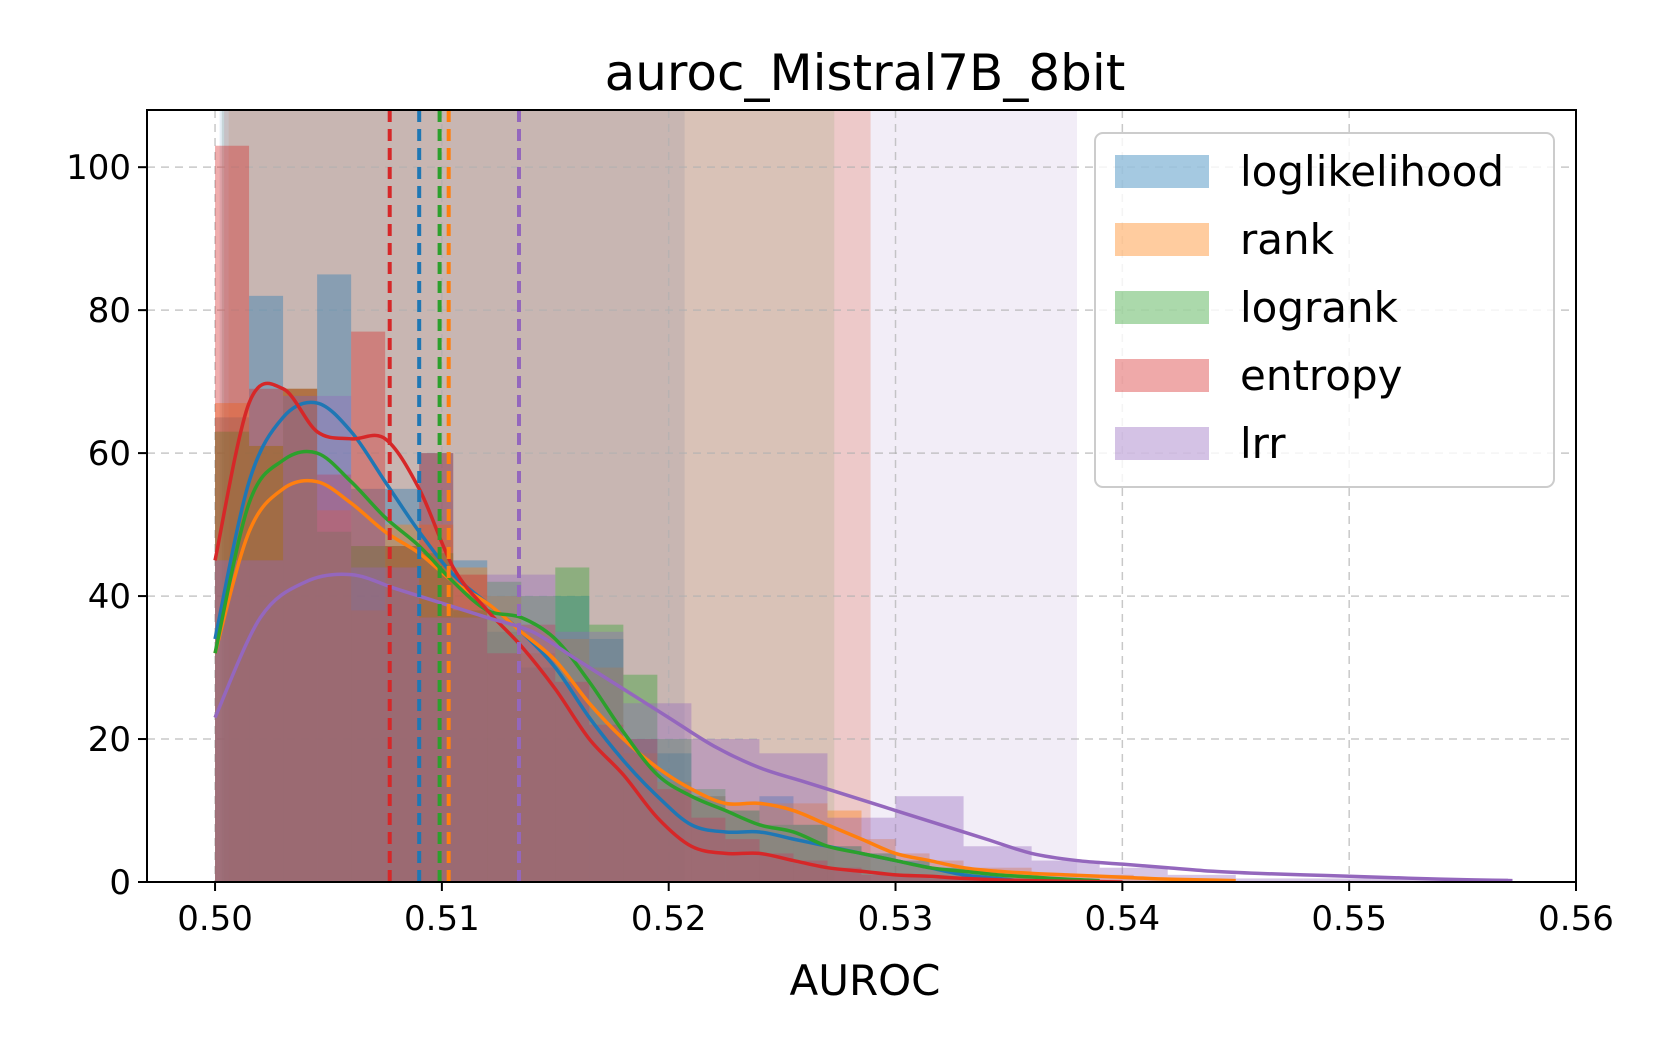 Image resolution: width=1661 pixels, height=1038 pixels. I want to click on x-axis-label: AUROC, so click(864, 980).